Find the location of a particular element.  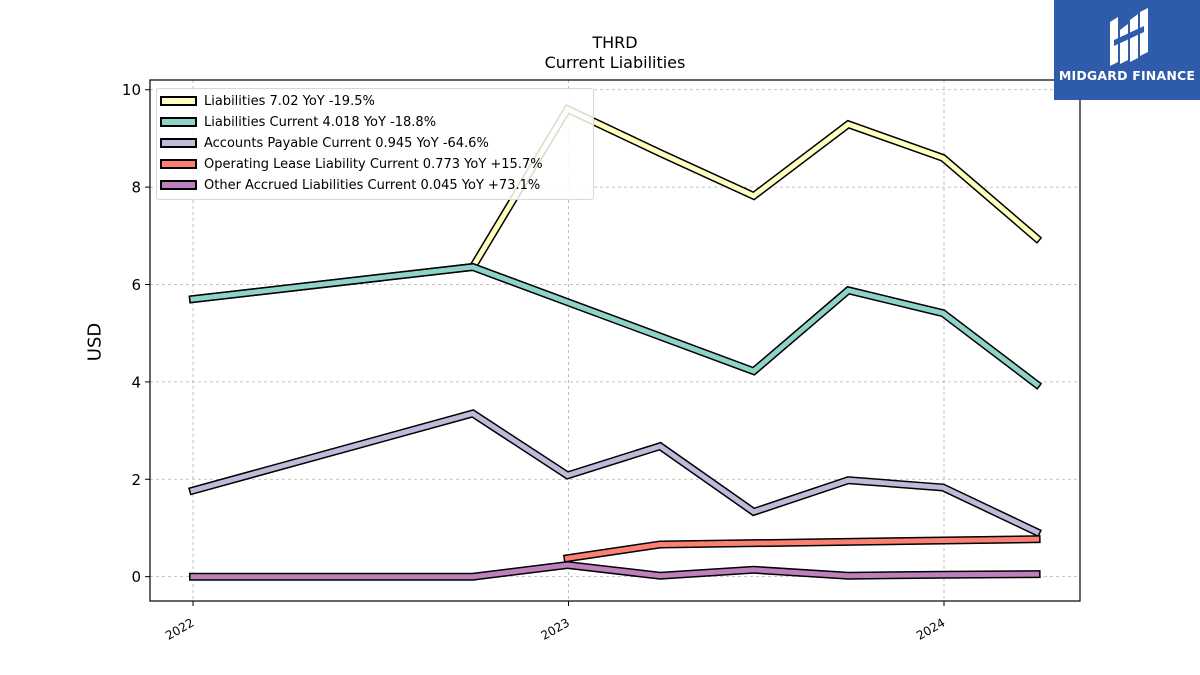

chart-title: THRD is located at coordinates (615, 42).